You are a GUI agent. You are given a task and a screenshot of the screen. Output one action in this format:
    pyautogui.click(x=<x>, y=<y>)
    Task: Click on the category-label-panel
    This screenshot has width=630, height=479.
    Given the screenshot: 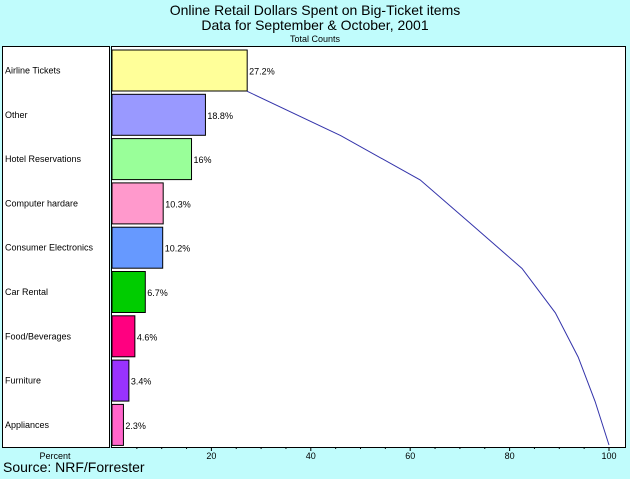 What is the action you would take?
    pyautogui.click(x=56, y=247)
    